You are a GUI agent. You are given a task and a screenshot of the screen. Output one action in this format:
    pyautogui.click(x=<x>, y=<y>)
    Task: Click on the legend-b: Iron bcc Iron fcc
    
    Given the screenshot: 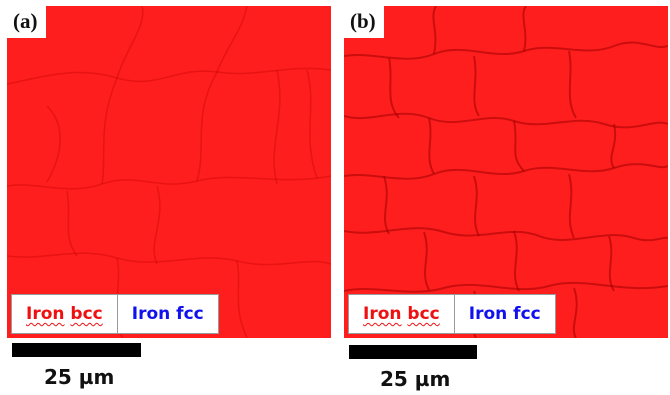 What is the action you would take?
    pyautogui.click(x=452, y=314)
    